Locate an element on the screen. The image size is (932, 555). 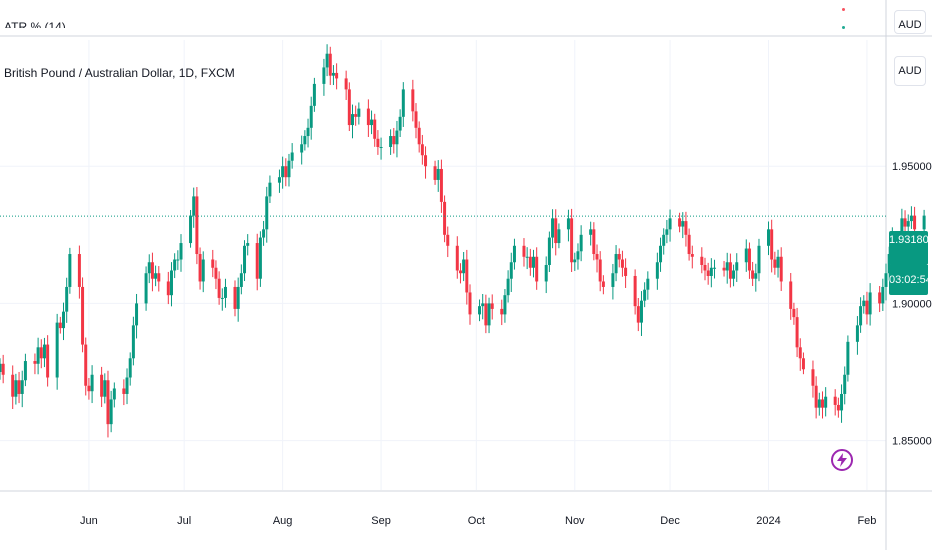
x-tick-label: Dec is located at coordinates (670, 521).